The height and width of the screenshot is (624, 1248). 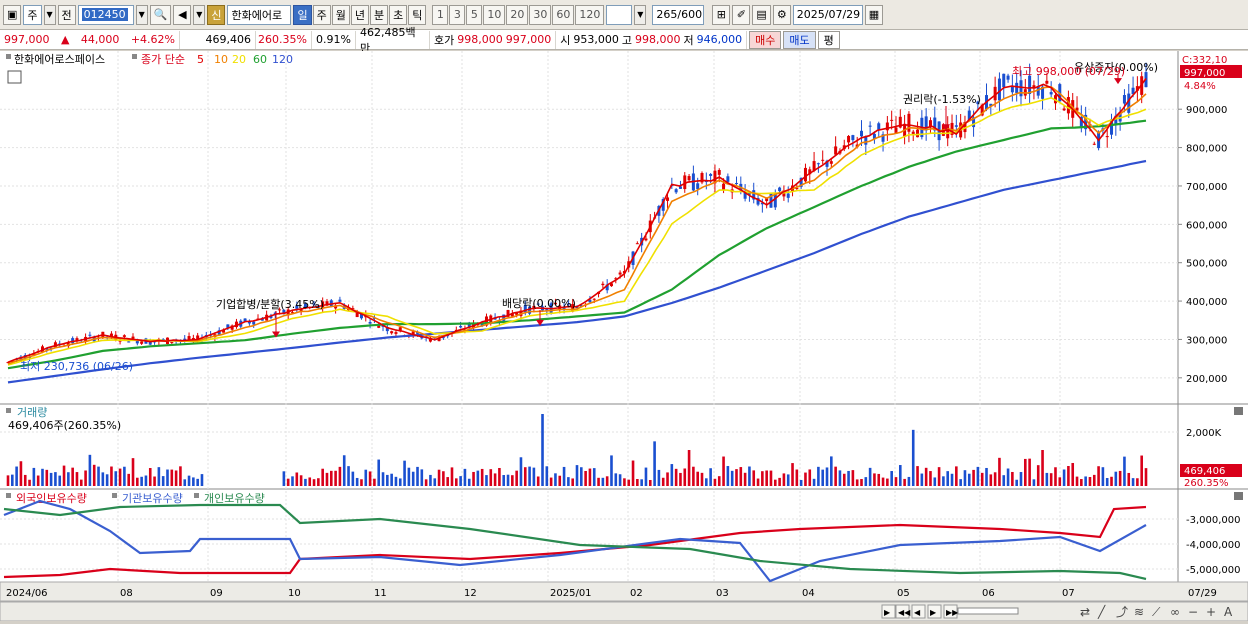 What do you see at coordinates (902, 611) in the screenshot?
I see `rewind-icon-button` at bounding box center [902, 611].